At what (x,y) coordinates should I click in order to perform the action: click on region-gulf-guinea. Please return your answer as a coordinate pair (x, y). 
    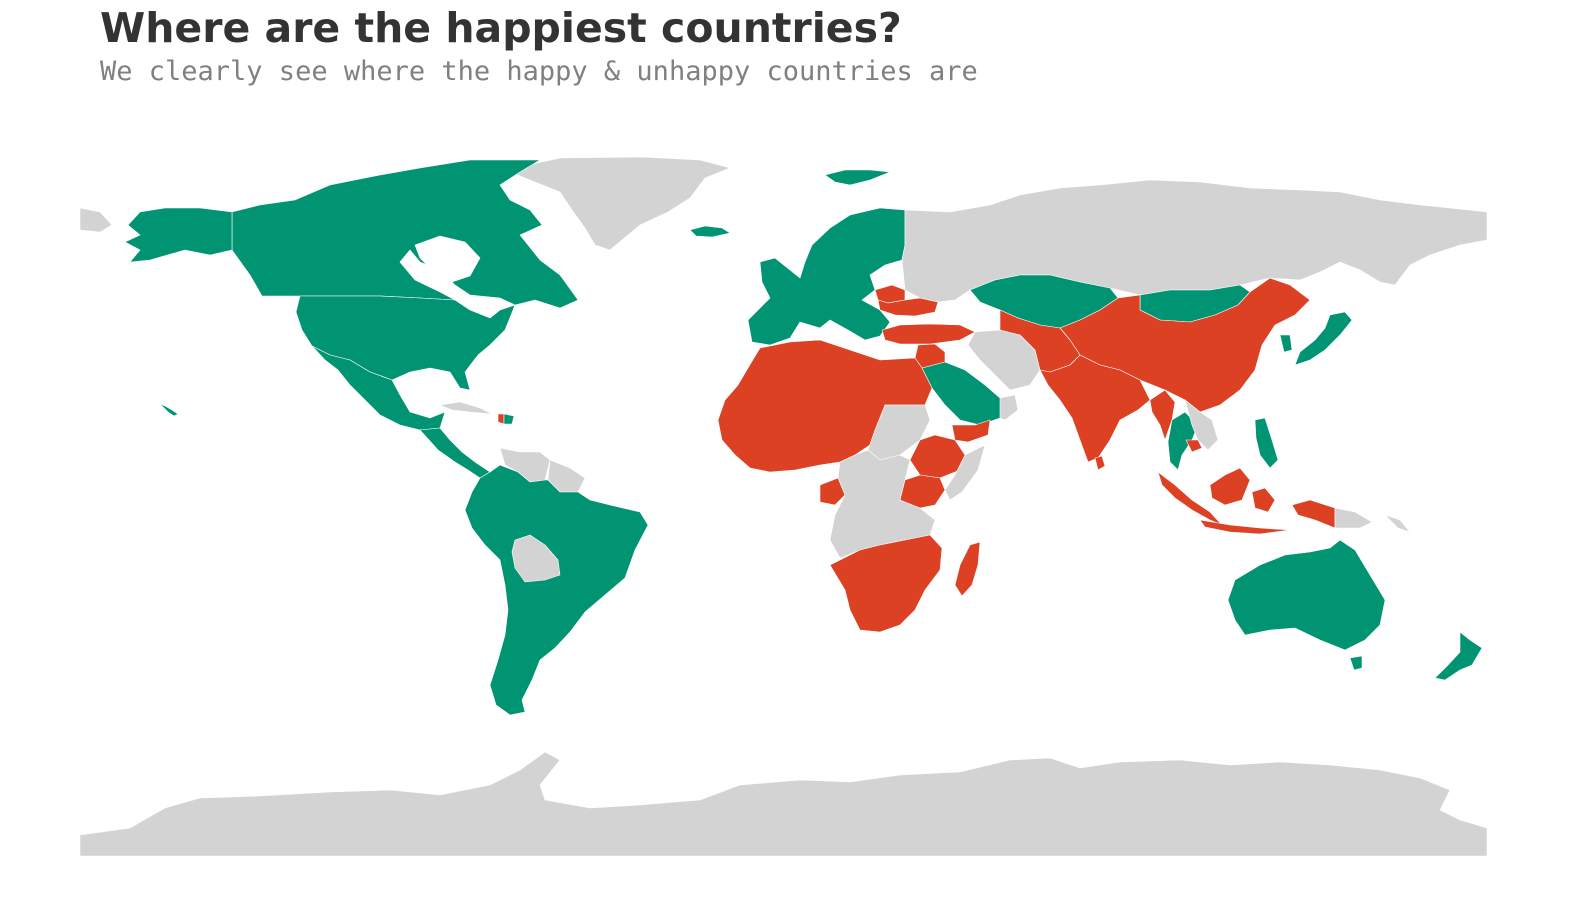
    Looking at the image, I should click on (832, 491).